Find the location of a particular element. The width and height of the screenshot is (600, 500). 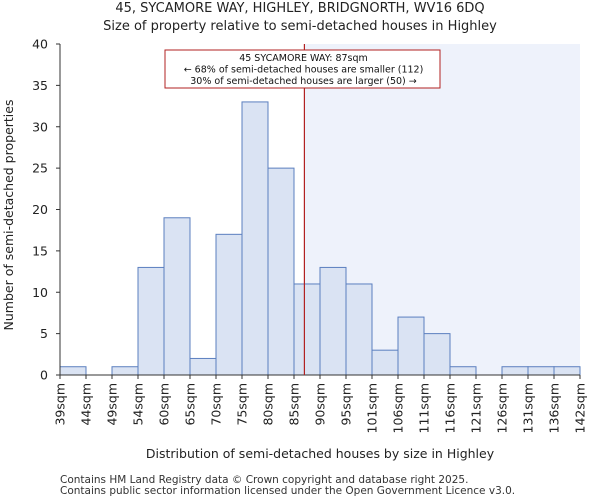

x-tick-label: 131sqm is located at coordinates (528, 408).